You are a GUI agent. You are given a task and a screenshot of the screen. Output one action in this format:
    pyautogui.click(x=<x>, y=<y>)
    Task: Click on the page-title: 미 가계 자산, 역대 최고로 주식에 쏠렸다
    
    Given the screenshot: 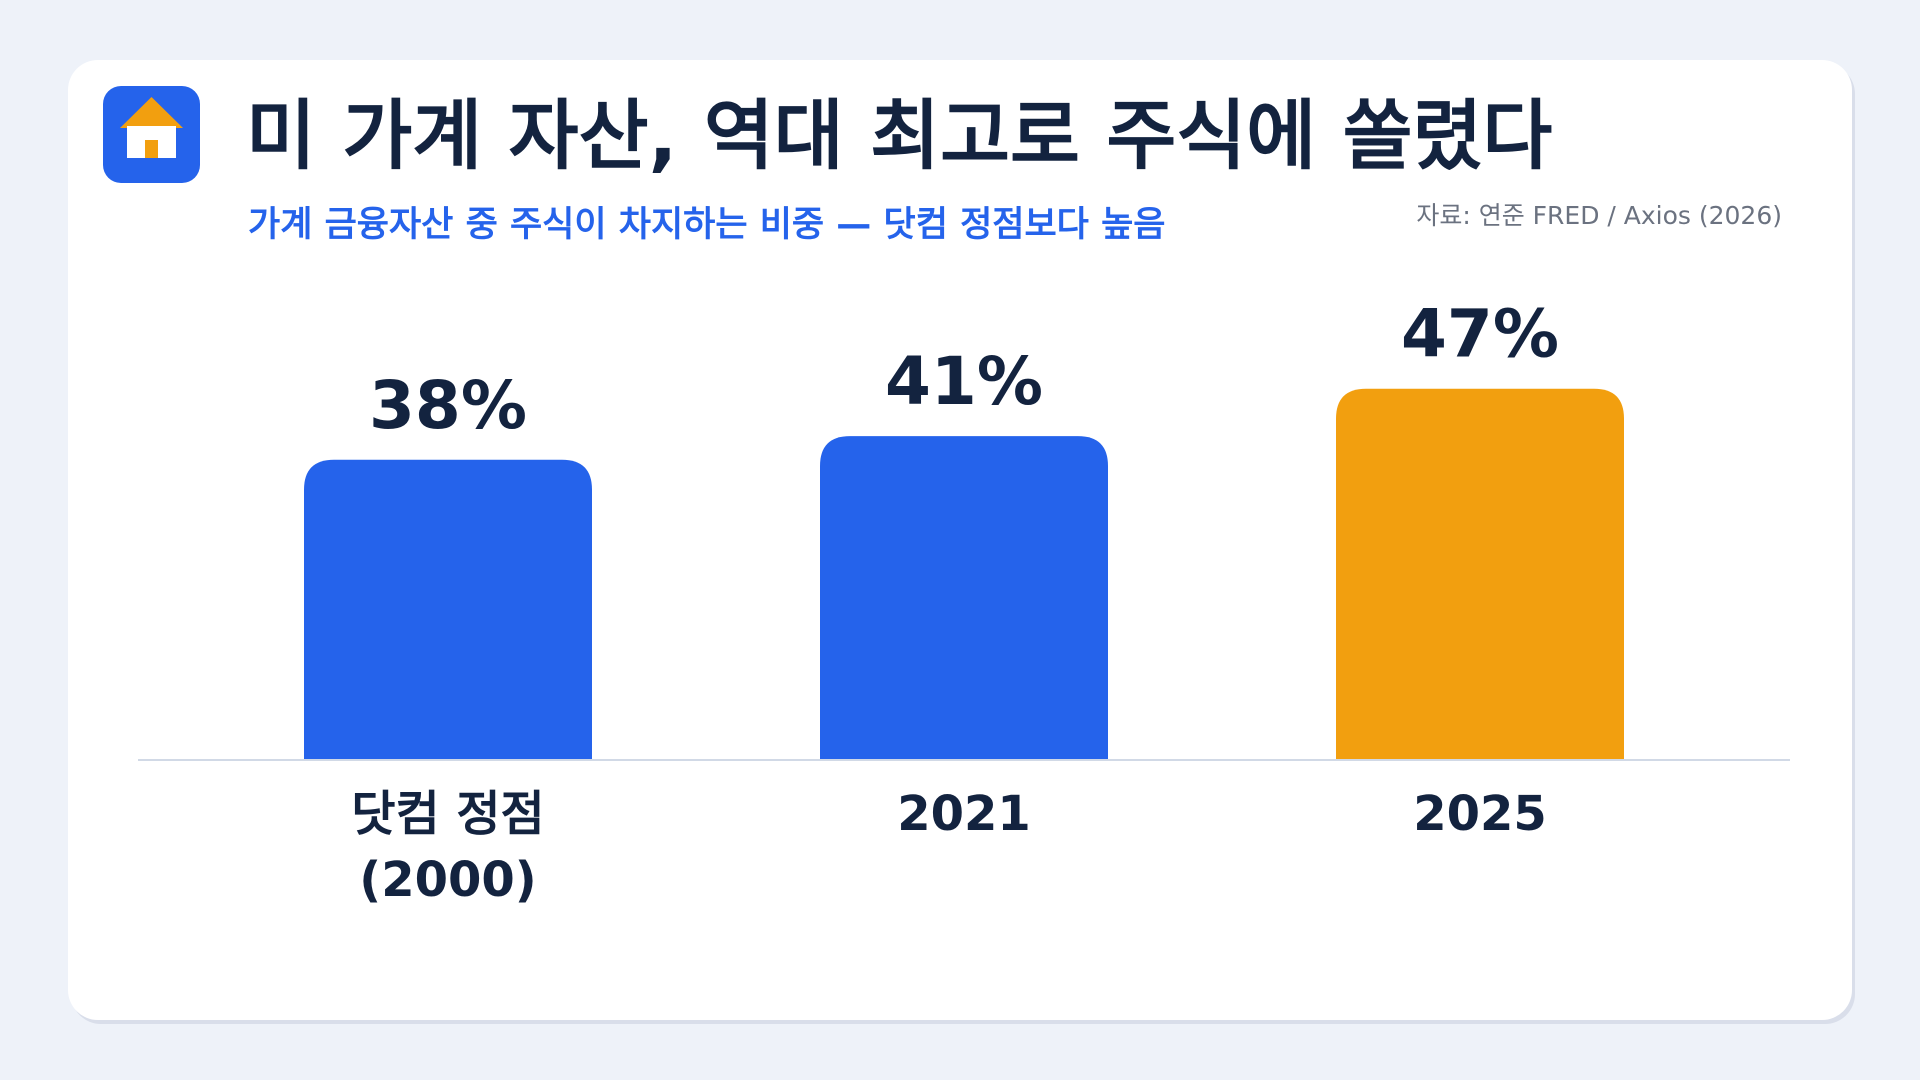 What is the action you would take?
    pyautogui.click(x=899, y=135)
    